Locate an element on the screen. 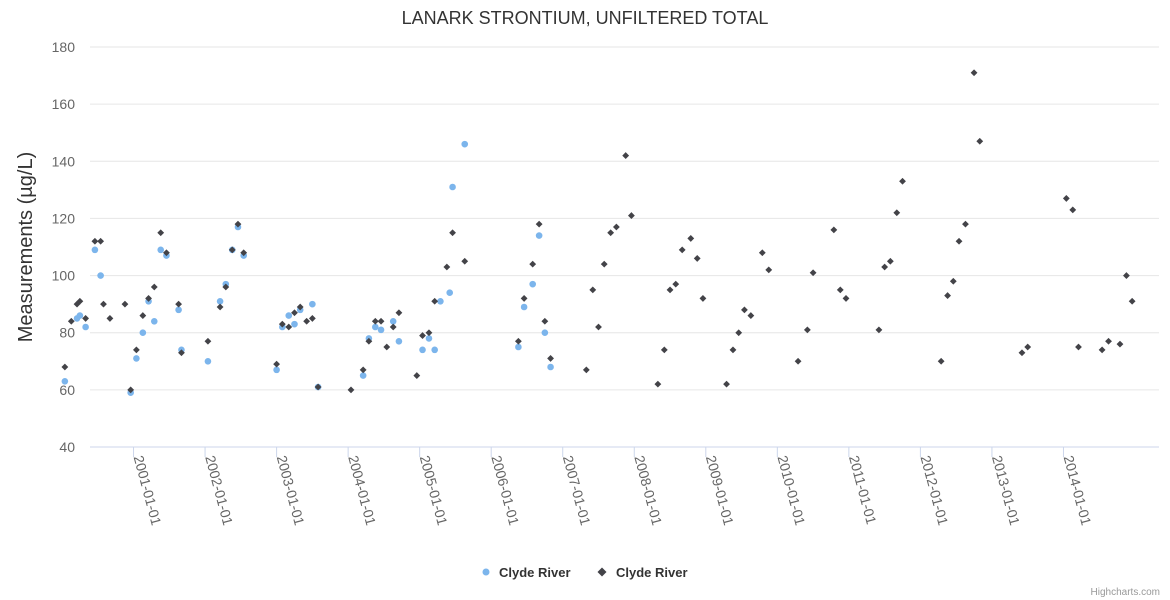 The image size is (1170, 600). legend-item-series-1: Clyde River is located at coordinates (526, 572).